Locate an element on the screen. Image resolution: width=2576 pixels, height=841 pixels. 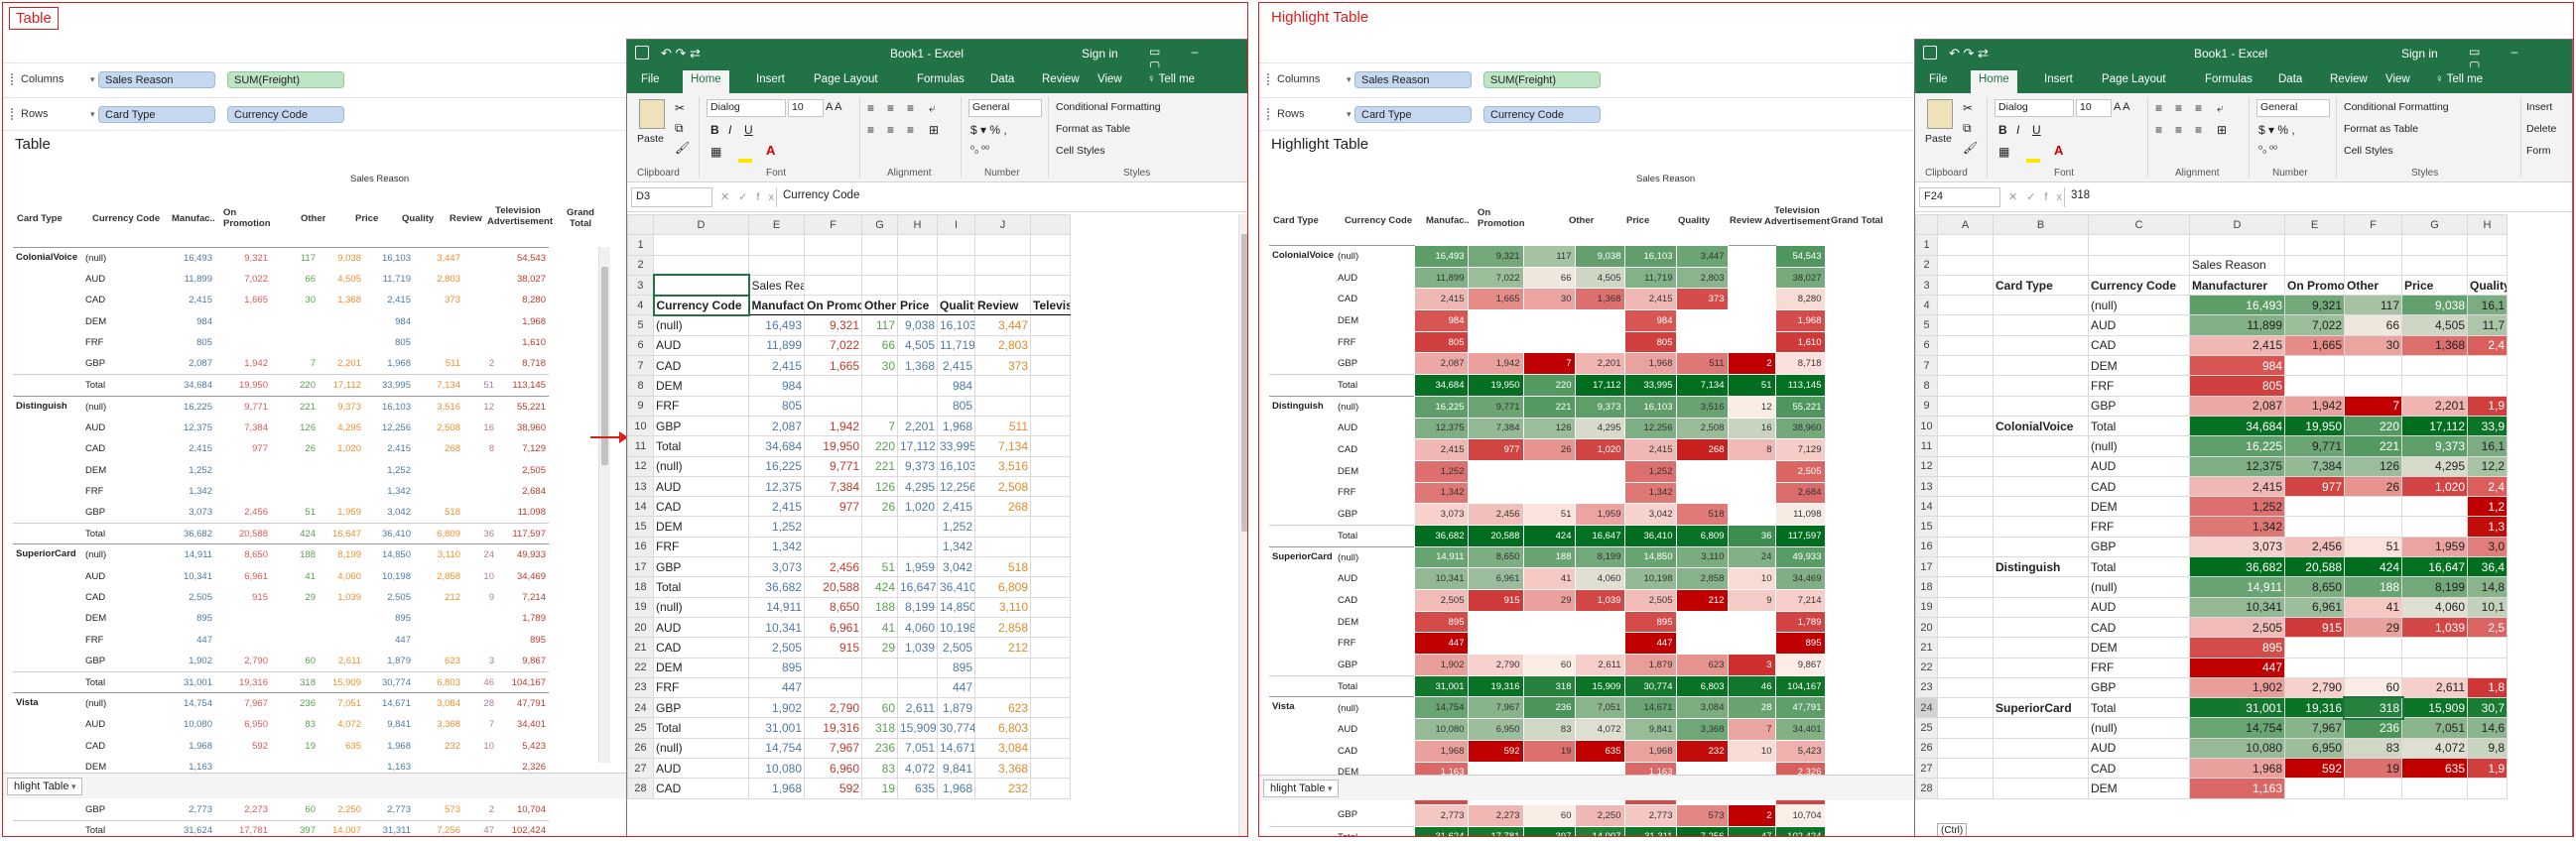
row-header: 25 is located at coordinates (1927, 728).